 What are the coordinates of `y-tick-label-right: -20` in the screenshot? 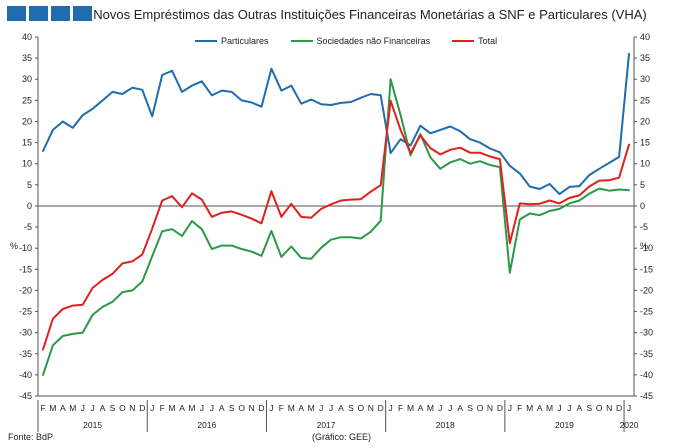 It's located at (646, 290).